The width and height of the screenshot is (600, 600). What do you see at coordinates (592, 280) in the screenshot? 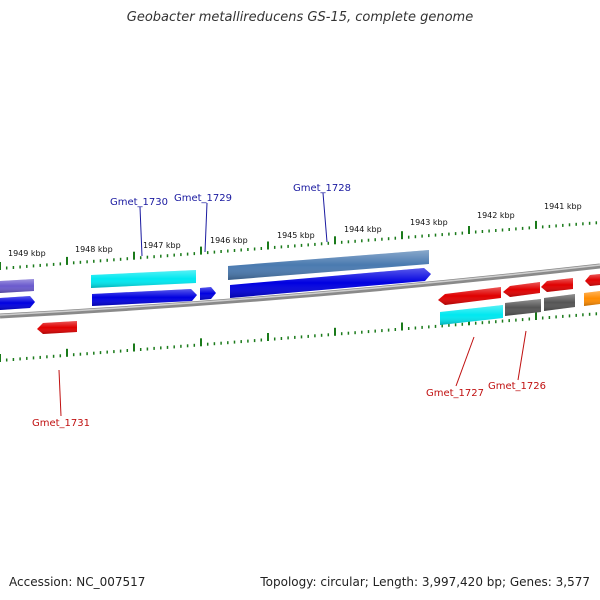
I see `gene-feature-red-edge` at bounding box center [592, 280].